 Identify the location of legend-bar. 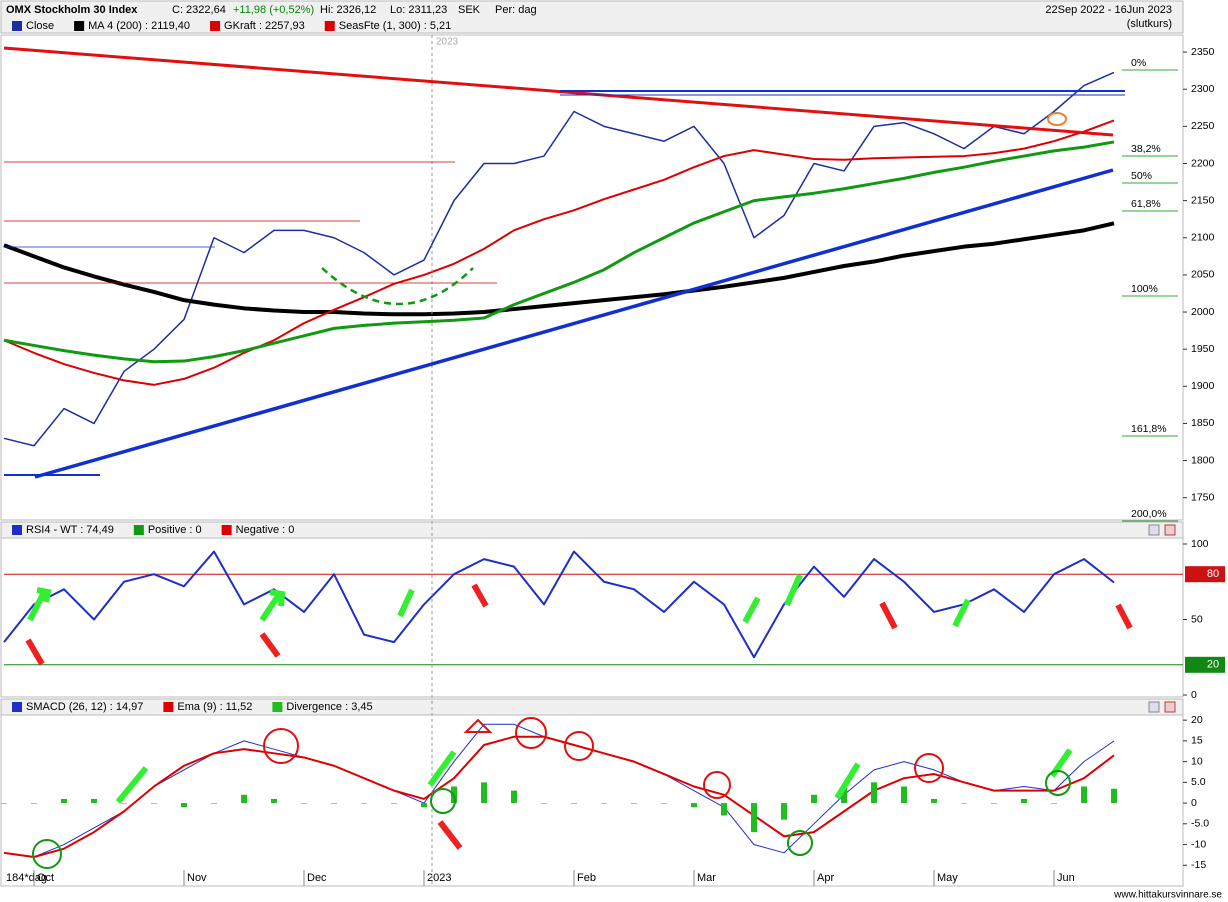
(592, 707).